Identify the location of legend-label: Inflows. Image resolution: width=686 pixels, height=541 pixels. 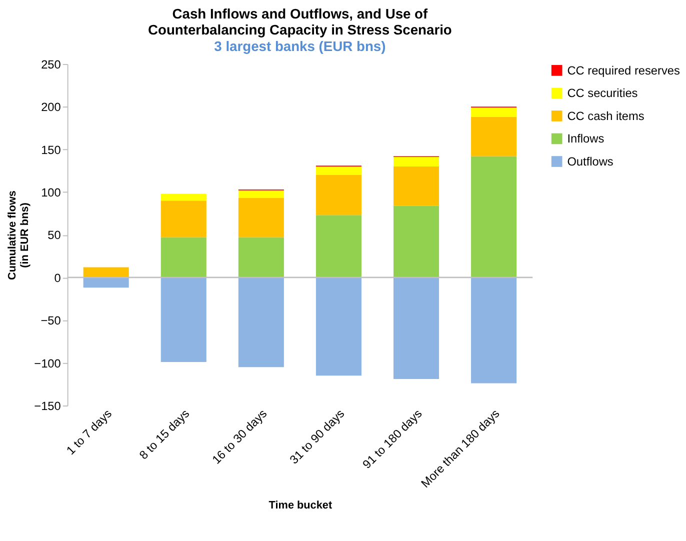
(585, 139).